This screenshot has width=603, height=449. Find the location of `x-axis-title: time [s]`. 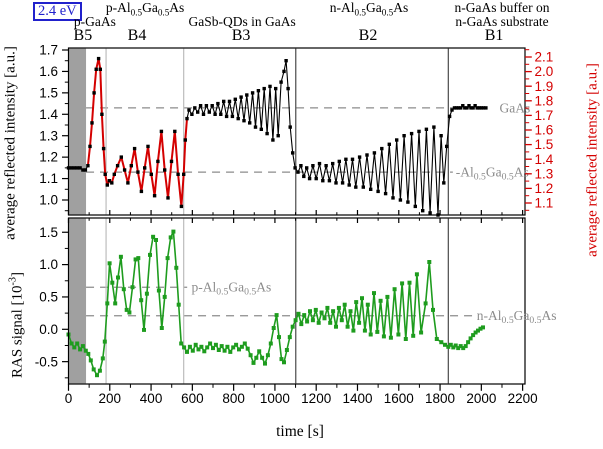

x-axis-title: time [s] is located at coordinates (300, 431).